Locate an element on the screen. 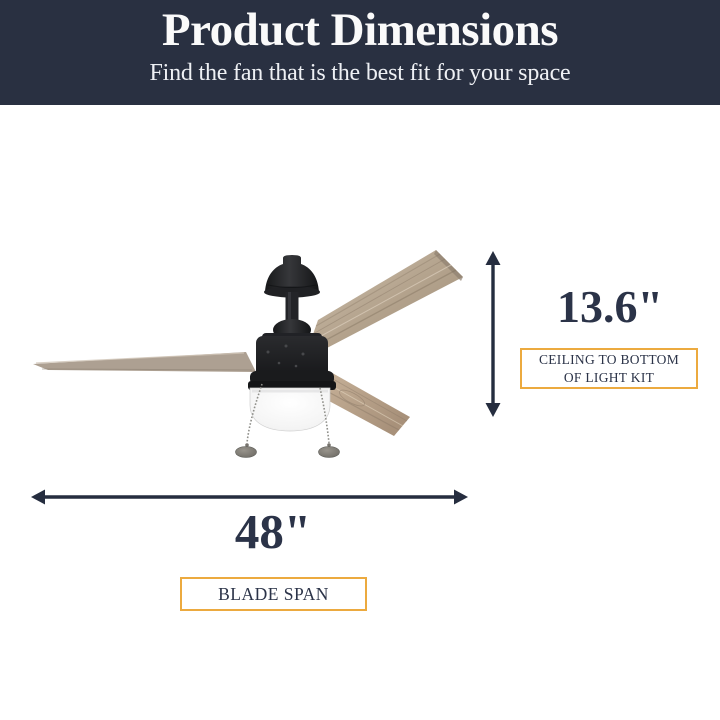 The width and height of the screenshot is (720, 720). height-label-line1: CEILING TO BOTTOM is located at coordinates (609, 359).